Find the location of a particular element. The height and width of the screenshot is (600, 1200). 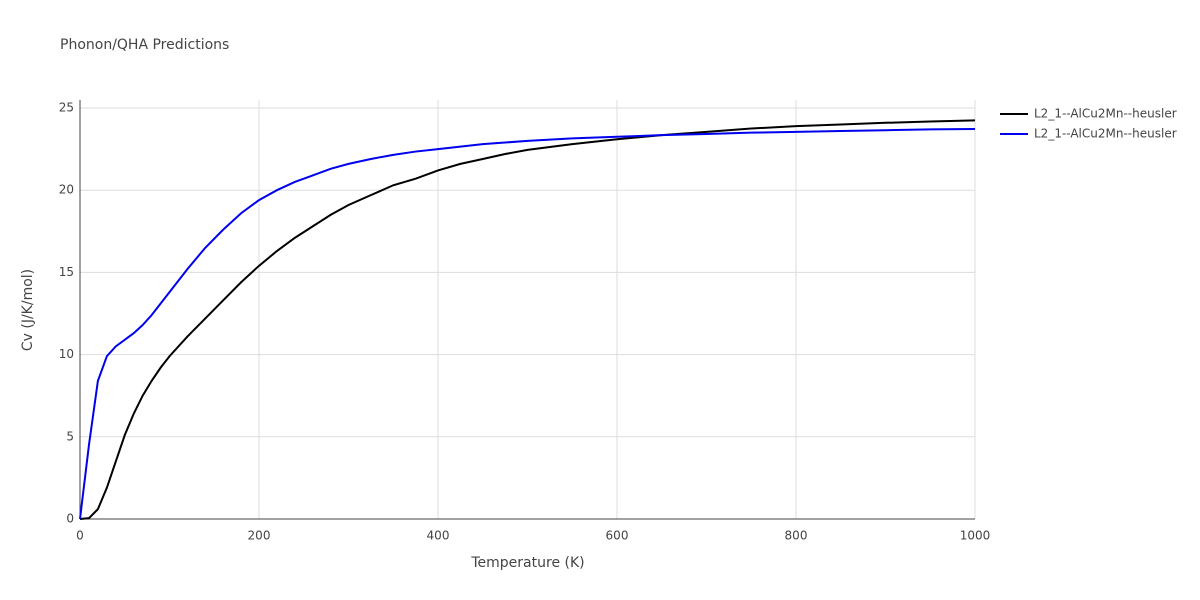

y-tick-label: 10 is located at coordinates (66, 354).